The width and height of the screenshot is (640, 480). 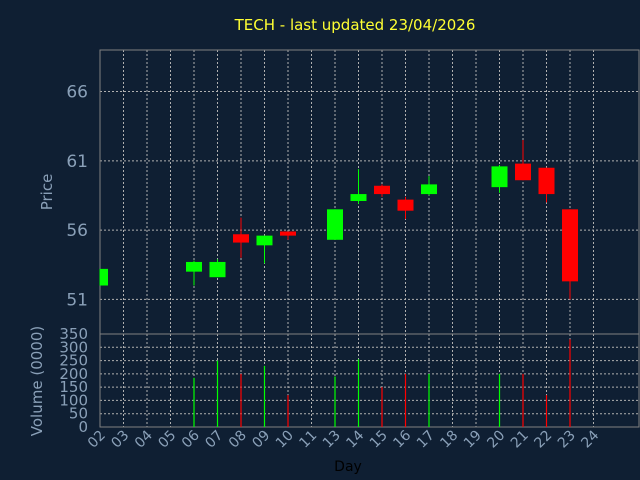 What do you see at coordinates (144, 439) in the screenshot?
I see `x-tick-label: 04` at bounding box center [144, 439].